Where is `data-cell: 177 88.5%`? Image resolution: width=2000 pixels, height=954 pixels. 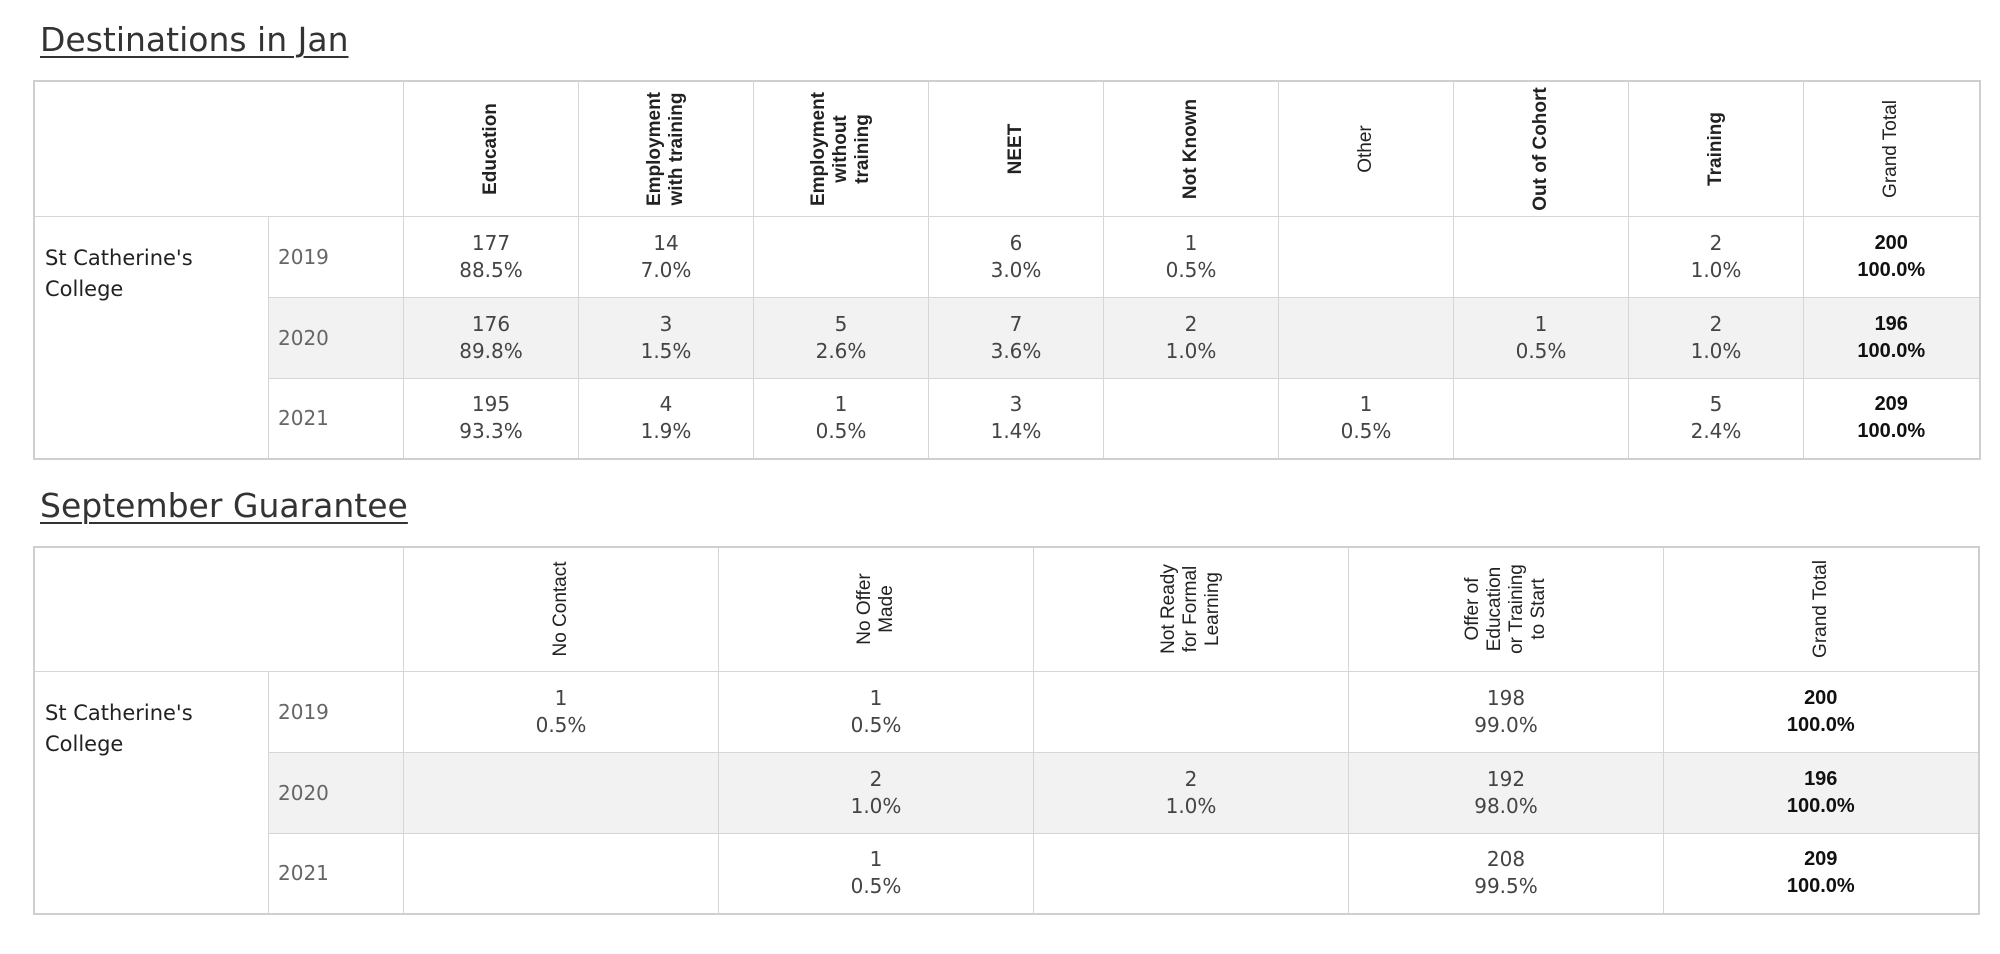
data-cell: 177 88.5% is located at coordinates (491, 256).